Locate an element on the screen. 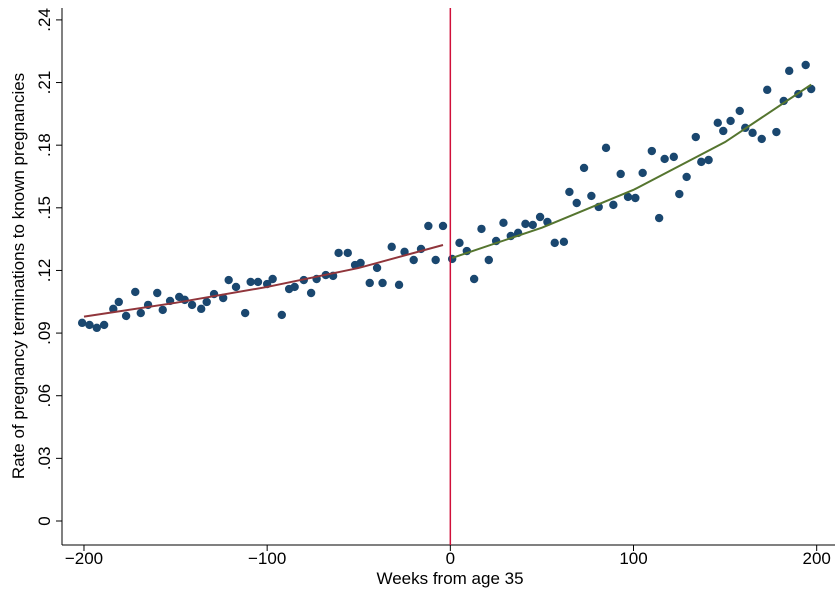 The height and width of the screenshot is (595, 838). x-tick-label: 100 is located at coordinates (633, 558).